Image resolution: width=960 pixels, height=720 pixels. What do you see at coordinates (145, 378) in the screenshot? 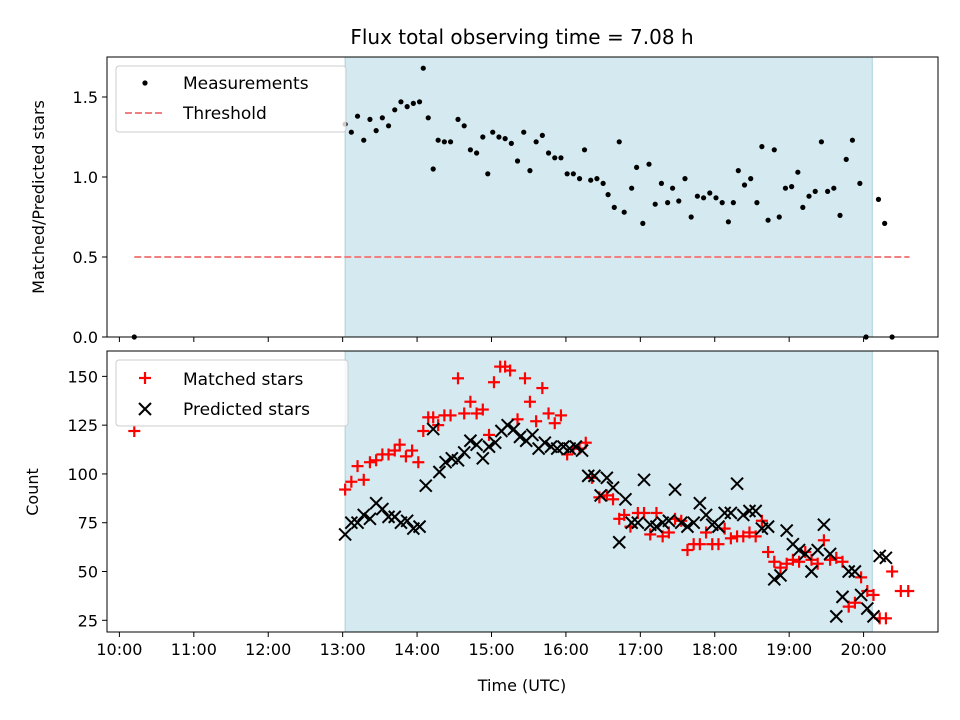
I see `legend-matched-marker` at bounding box center [145, 378].